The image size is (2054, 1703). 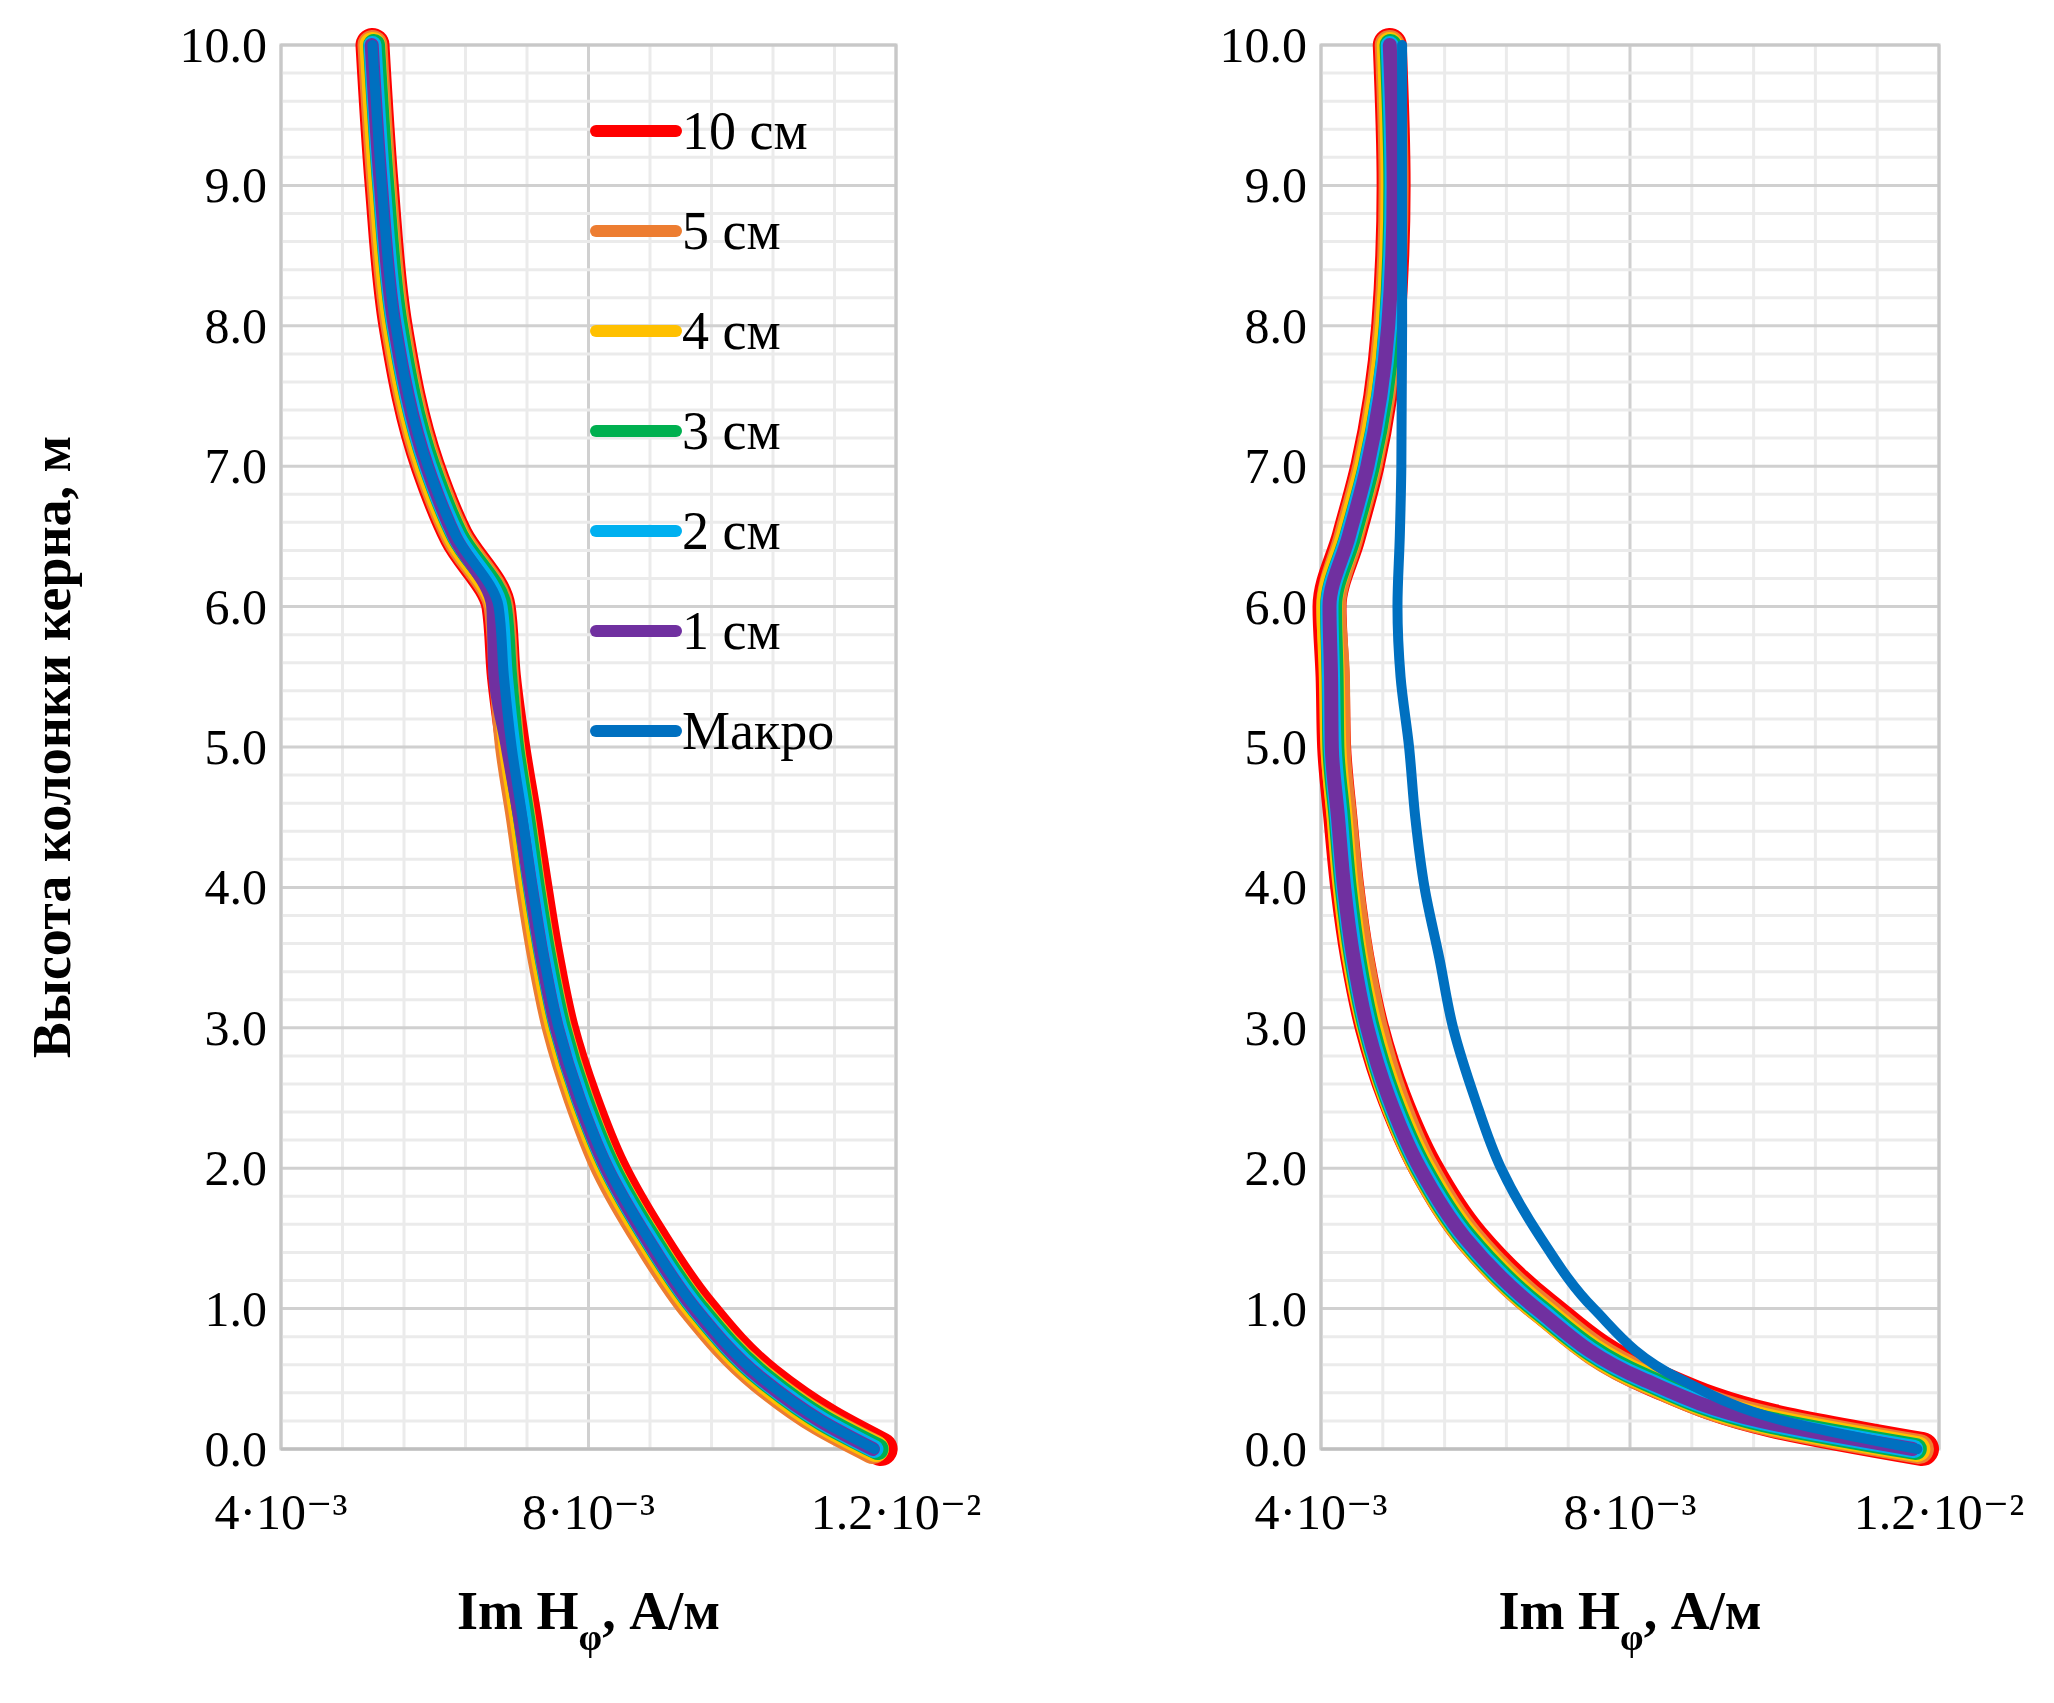 What do you see at coordinates (731, 431) in the screenshot?
I see `legend-label: 3 см` at bounding box center [731, 431].